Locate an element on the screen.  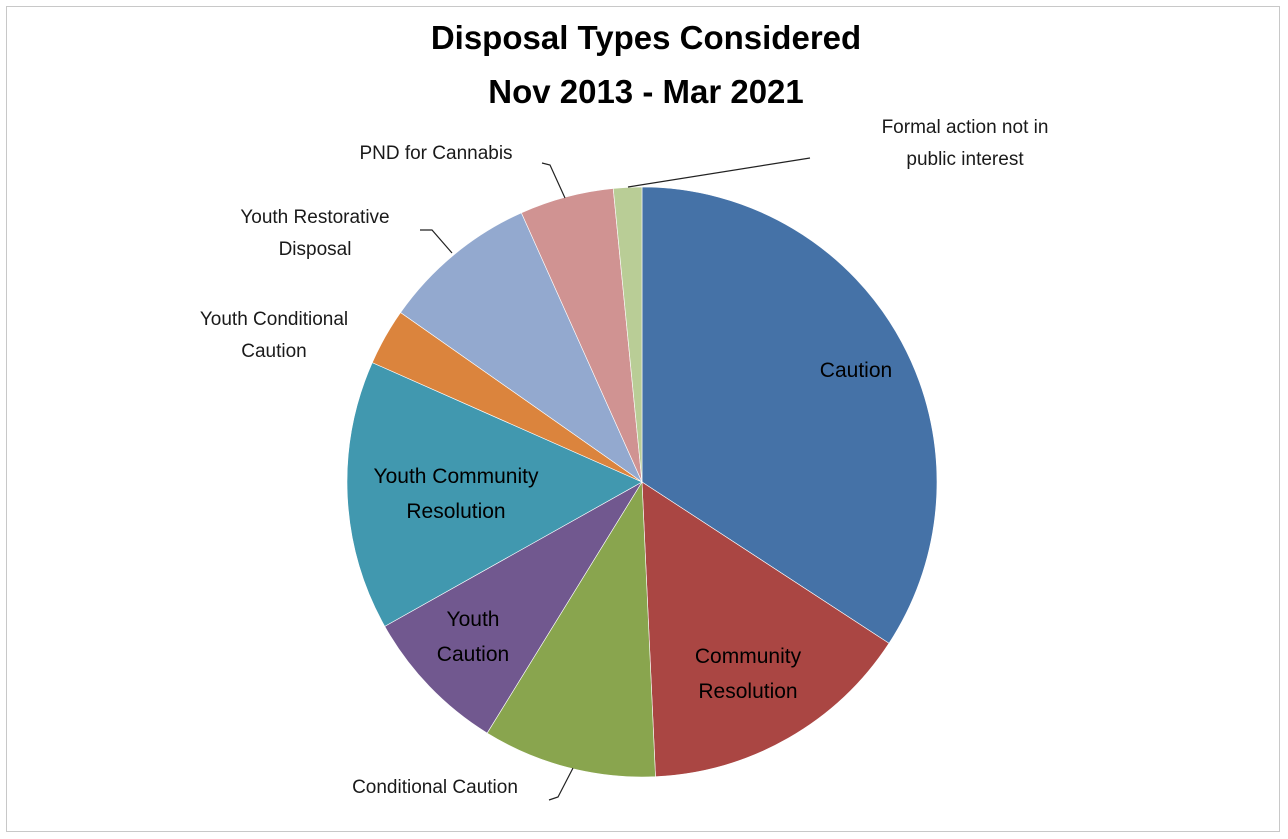
slice-label-line: Disposal is located at coordinates (315, 249).